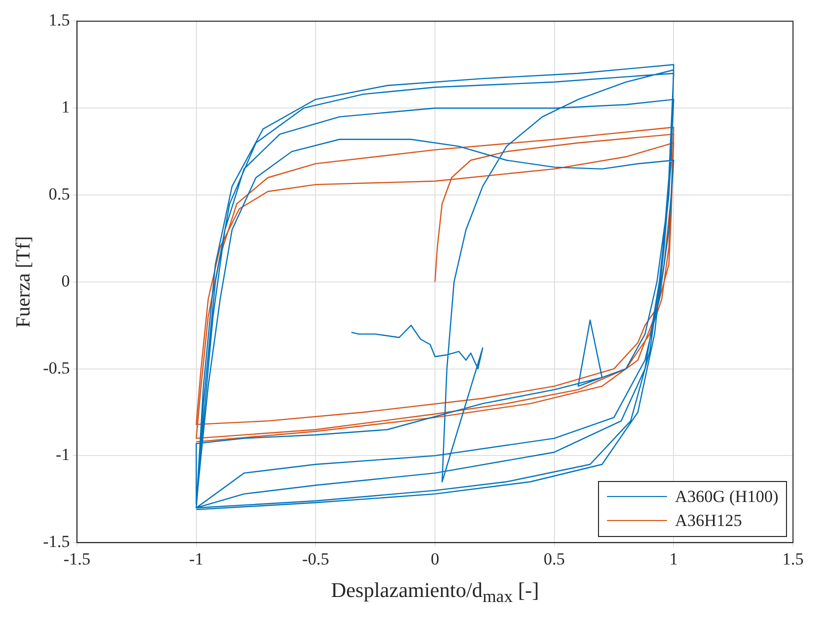 The height and width of the screenshot is (624, 825). What do you see at coordinates (56, 368) in the screenshot?
I see `y-tick-label: -0.5` at bounding box center [56, 368].